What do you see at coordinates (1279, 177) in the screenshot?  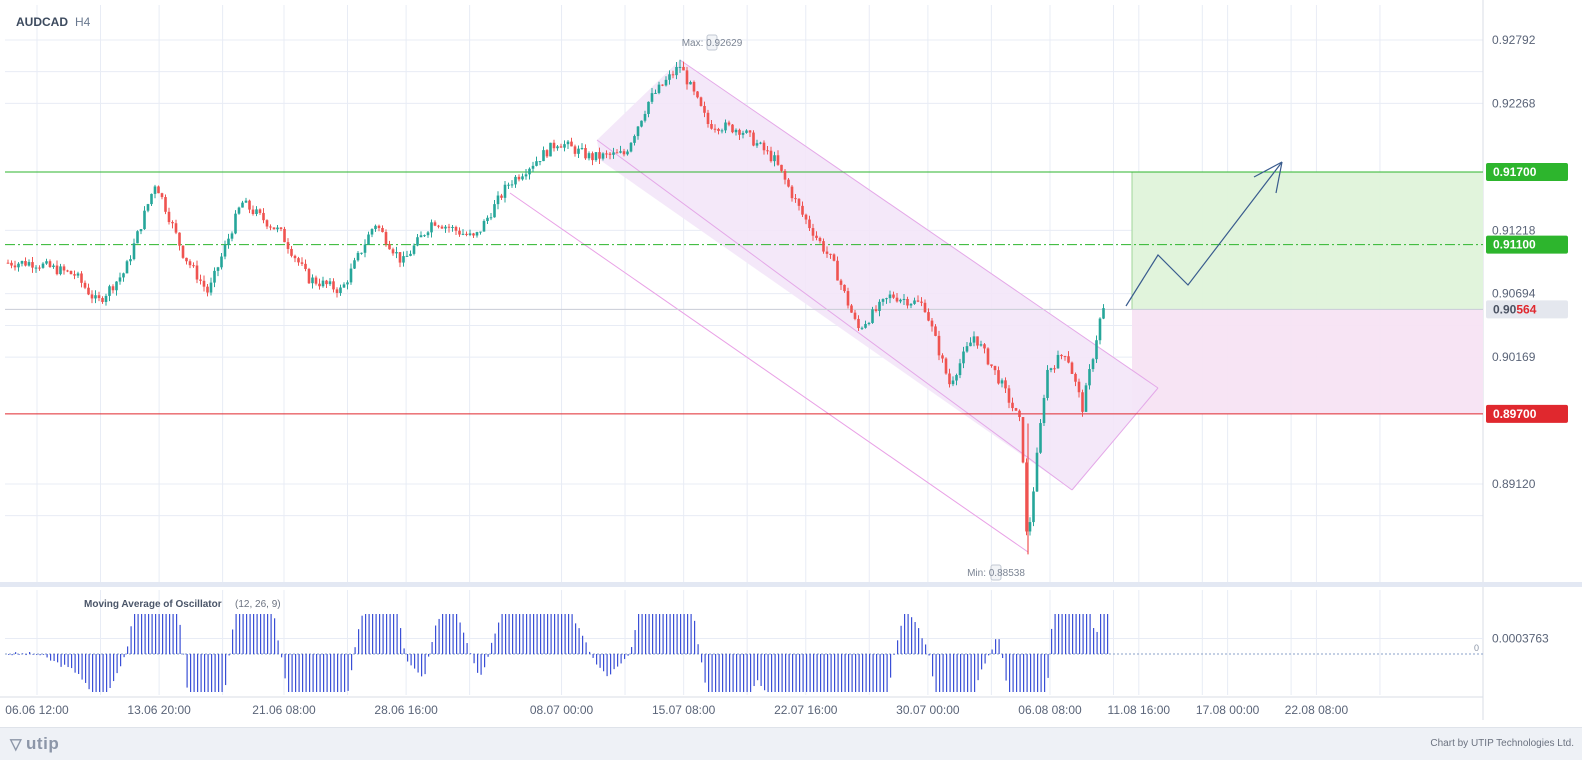 I see `arrowhead-right` at bounding box center [1279, 177].